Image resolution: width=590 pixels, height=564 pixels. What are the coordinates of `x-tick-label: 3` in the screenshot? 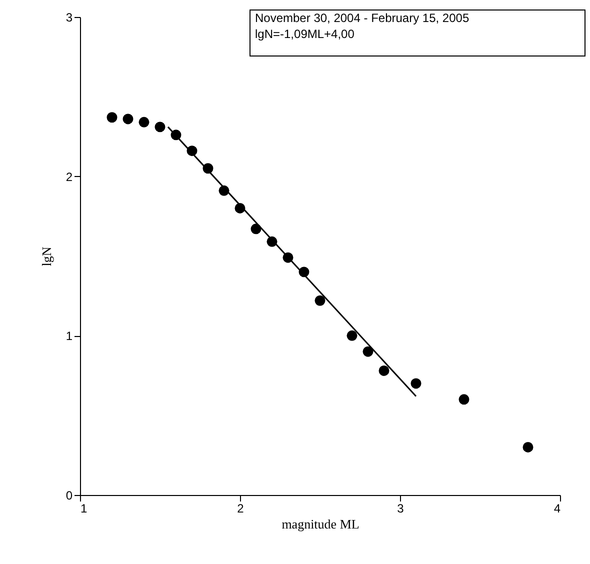 It's located at (400, 509).